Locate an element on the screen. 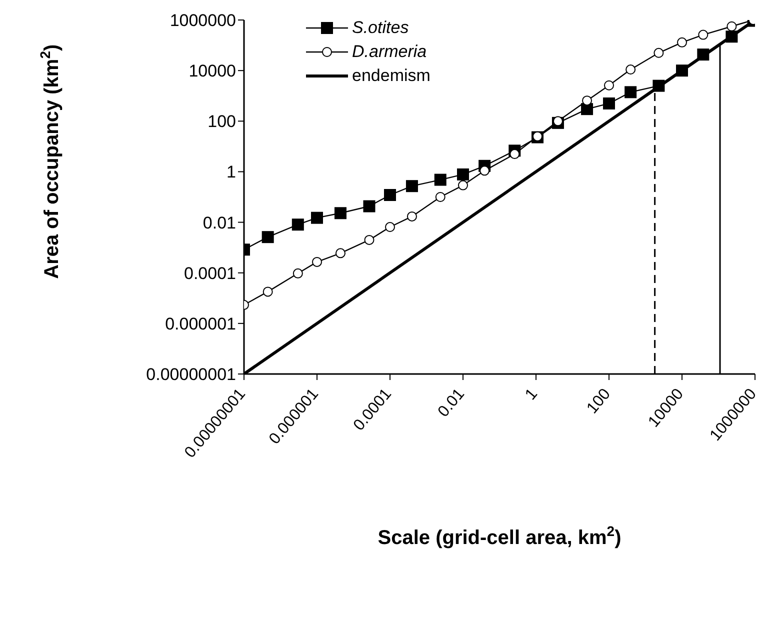  x-tick-label: 1 is located at coordinates (532, 395).